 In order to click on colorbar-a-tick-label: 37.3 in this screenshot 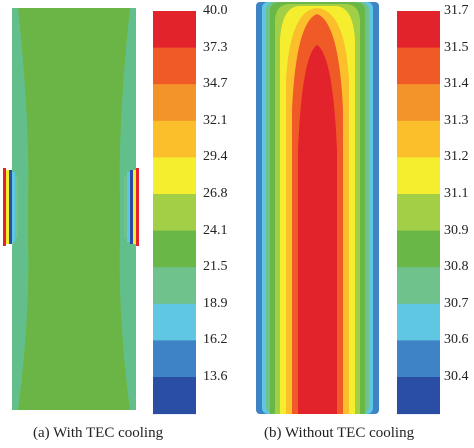, I will do `click(215, 47)`.